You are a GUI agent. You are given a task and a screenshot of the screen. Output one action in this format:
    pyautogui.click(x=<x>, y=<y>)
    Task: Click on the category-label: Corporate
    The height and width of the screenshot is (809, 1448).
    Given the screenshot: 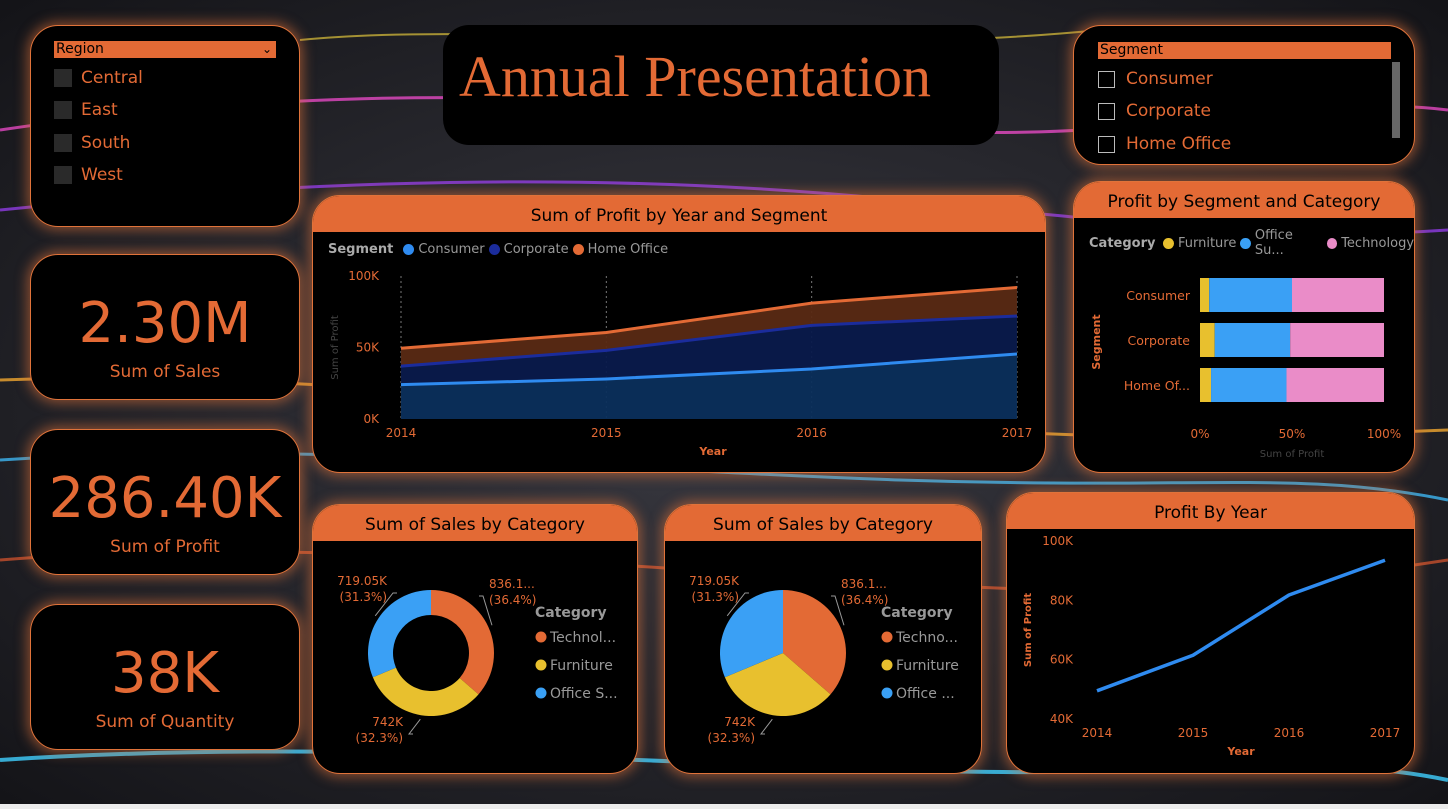 What is the action you would take?
    pyautogui.click(x=1159, y=340)
    